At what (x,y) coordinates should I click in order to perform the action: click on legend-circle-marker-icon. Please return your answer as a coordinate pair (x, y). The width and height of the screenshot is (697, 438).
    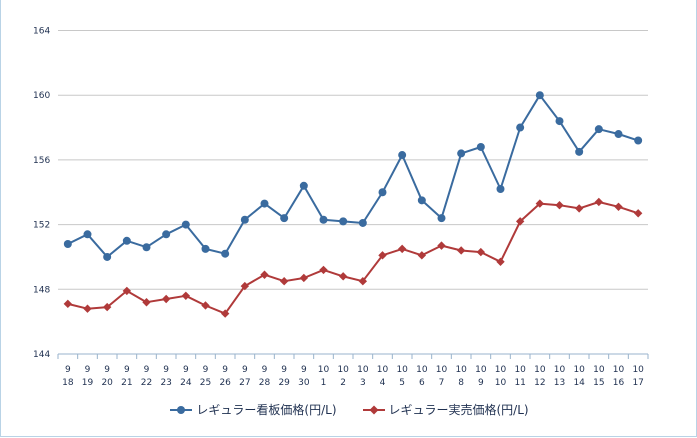
    Looking at the image, I should click on (181, 409).